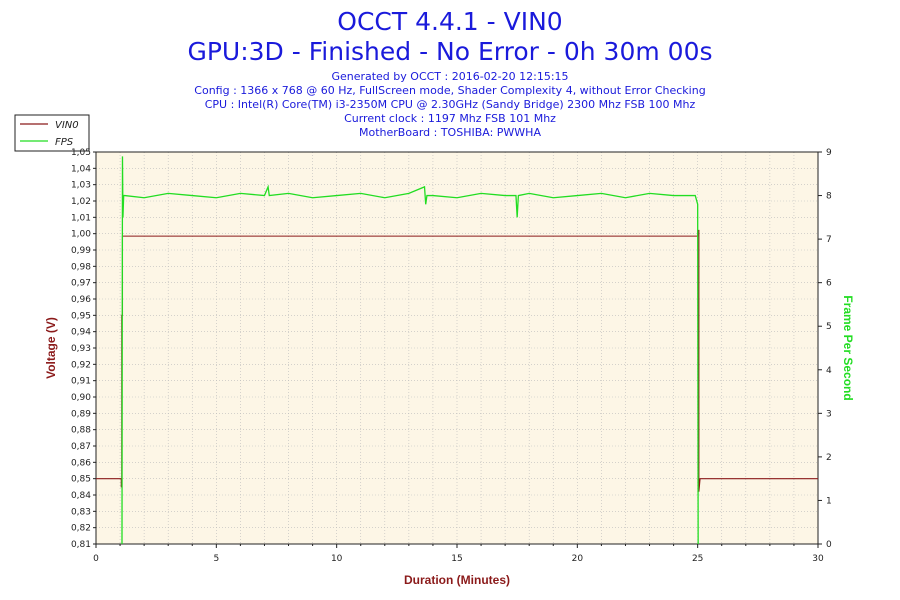  What do you see at coordinates (81, 218) in the screenshot?
I see `y-tick-label: 1,01` at bounding box center [81, 218].